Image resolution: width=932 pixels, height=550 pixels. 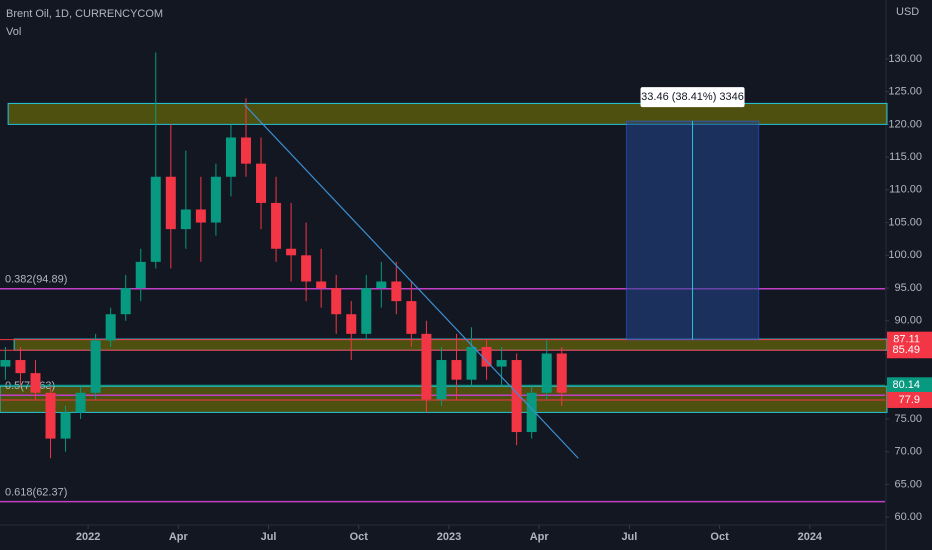 What do you see at coordinates (905, 222) in the screenshot?
I see `y-tick-label: 105.00` at bounding box center [905, 222].